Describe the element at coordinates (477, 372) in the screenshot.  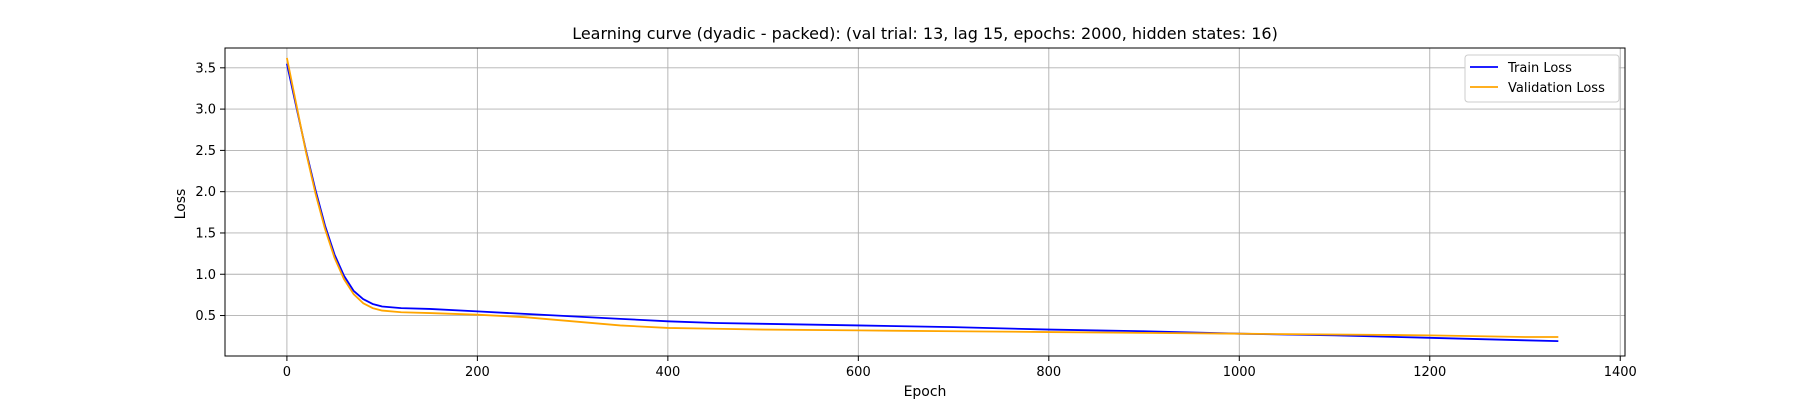
I see `x-tick-label: 200` at that location.